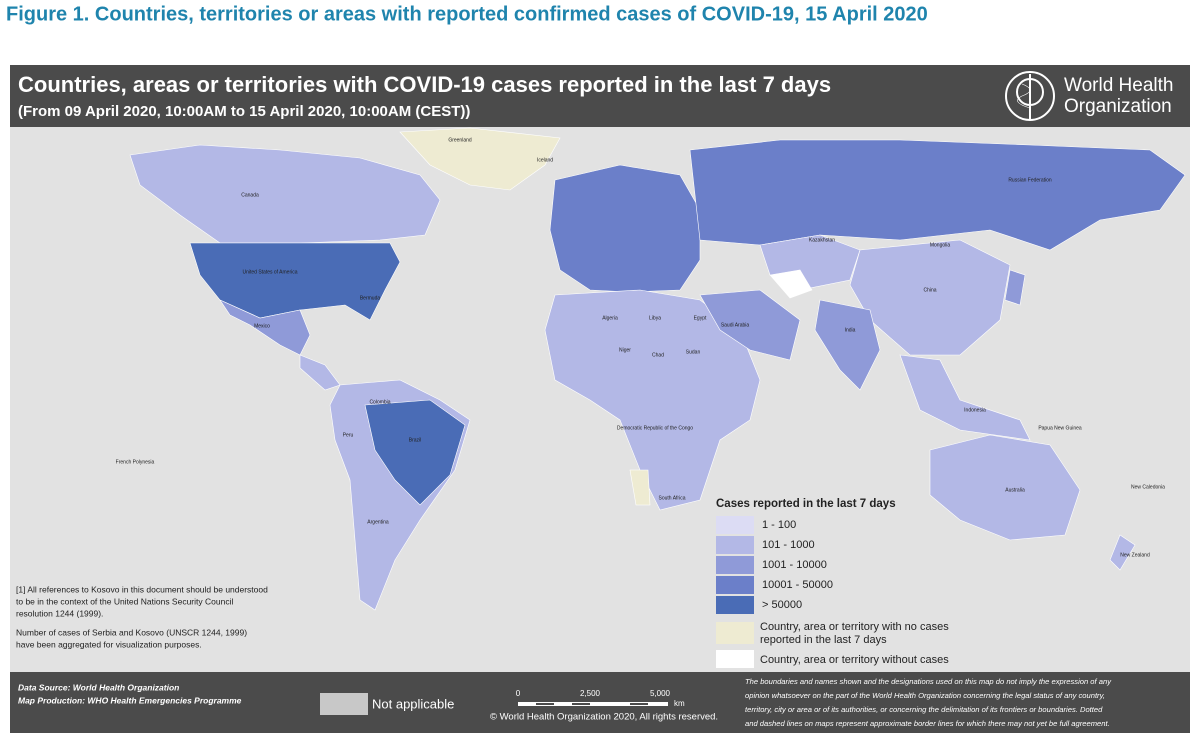 The height and width of the screenshot is (733, 1200). What do you see at coordinates (679, 703) in the screenshot?
I see `scale-label: km` at bounding box center [679, 703].